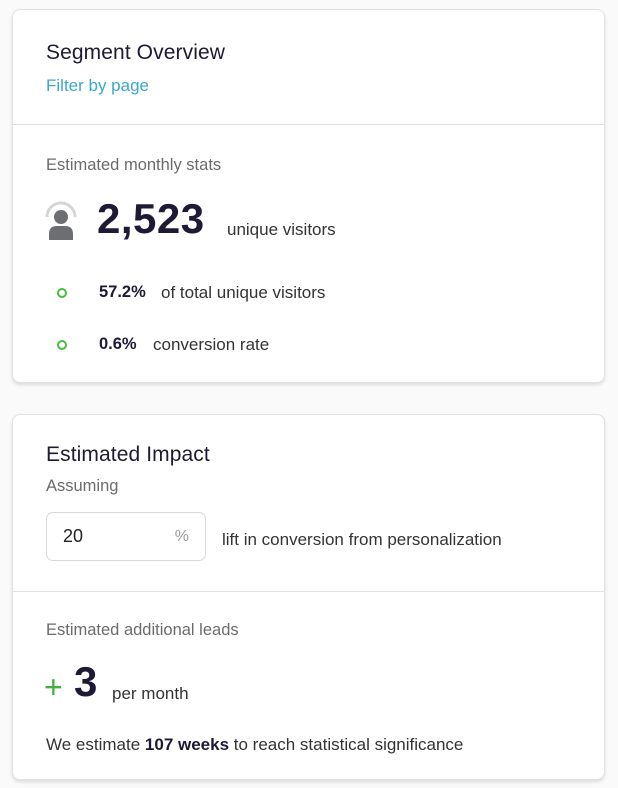  What do you see at coordinates (113, 536) in the screenshot?
I see `lift-percent-input` at bounding box center [113, 536].